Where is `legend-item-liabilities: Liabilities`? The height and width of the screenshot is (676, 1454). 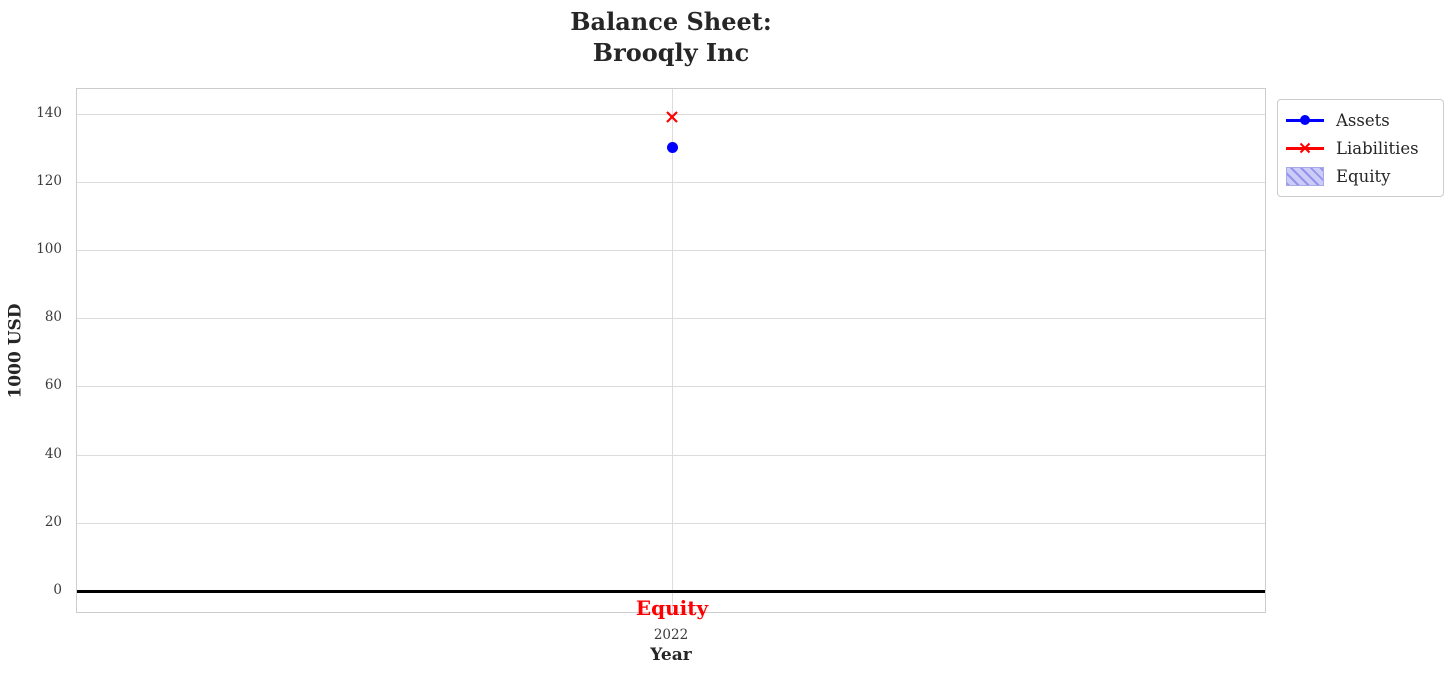
legend-item-liabilities: Liabilities is located at coordinates (1360, 148).